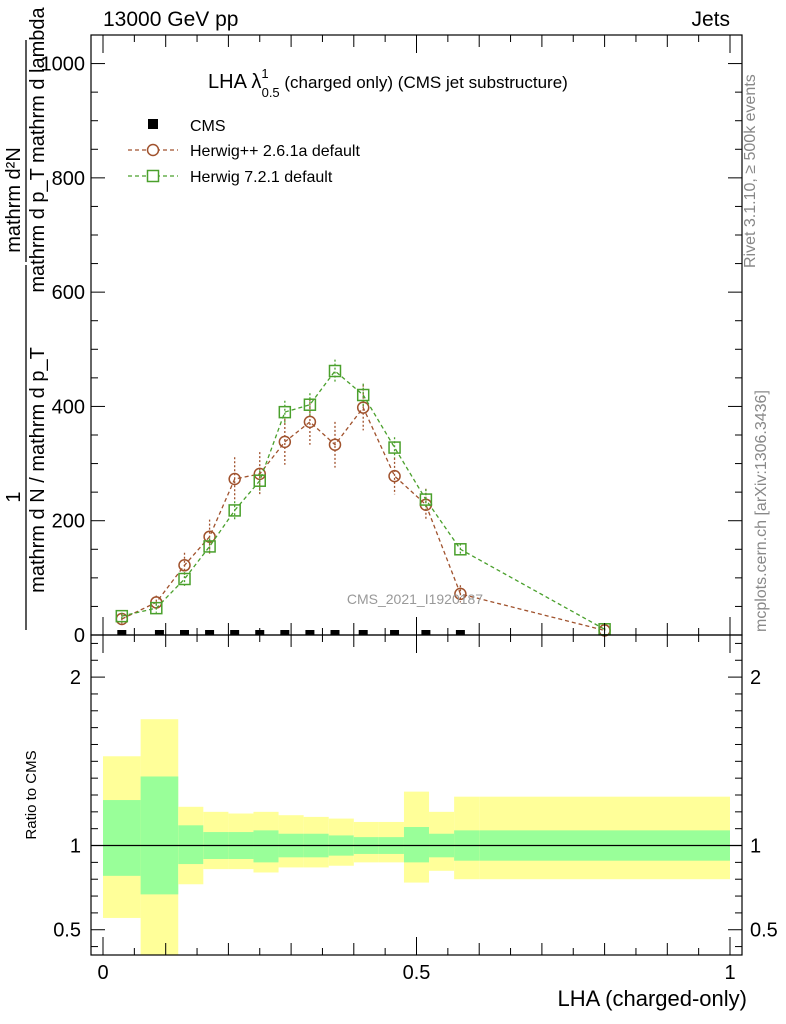  Describe the element at coordinates (68, 179) in the screenshot. I see `main-y-tick-label: 800` at that location.